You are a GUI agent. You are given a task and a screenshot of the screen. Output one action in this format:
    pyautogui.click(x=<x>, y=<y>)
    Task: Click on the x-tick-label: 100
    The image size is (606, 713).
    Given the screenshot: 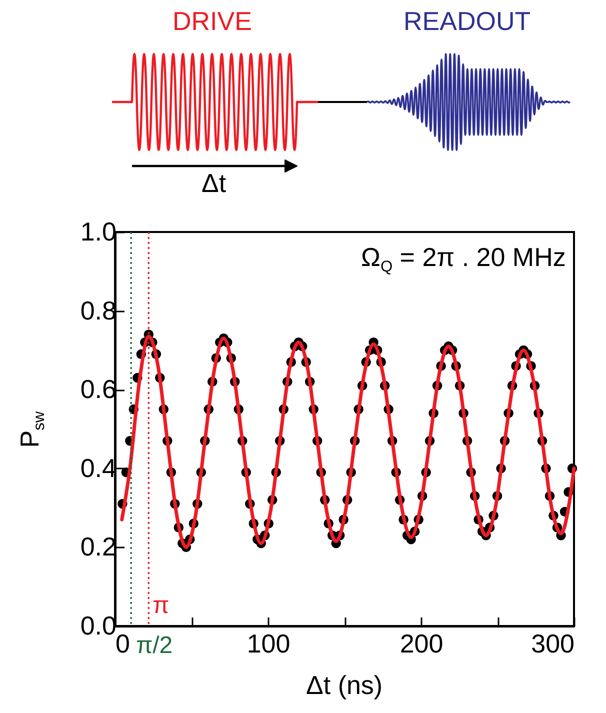 What is the action you would take?
    pyautogui.click(x=268, y=643)
    